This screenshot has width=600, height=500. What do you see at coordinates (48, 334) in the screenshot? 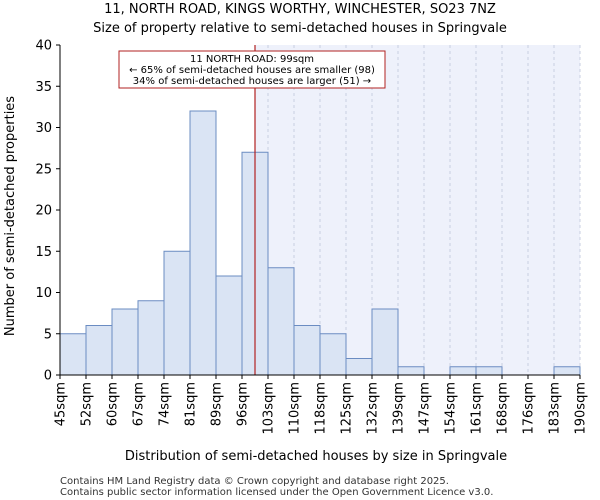
I see `y-tick-label: 5` at bounding box center [48, 334].